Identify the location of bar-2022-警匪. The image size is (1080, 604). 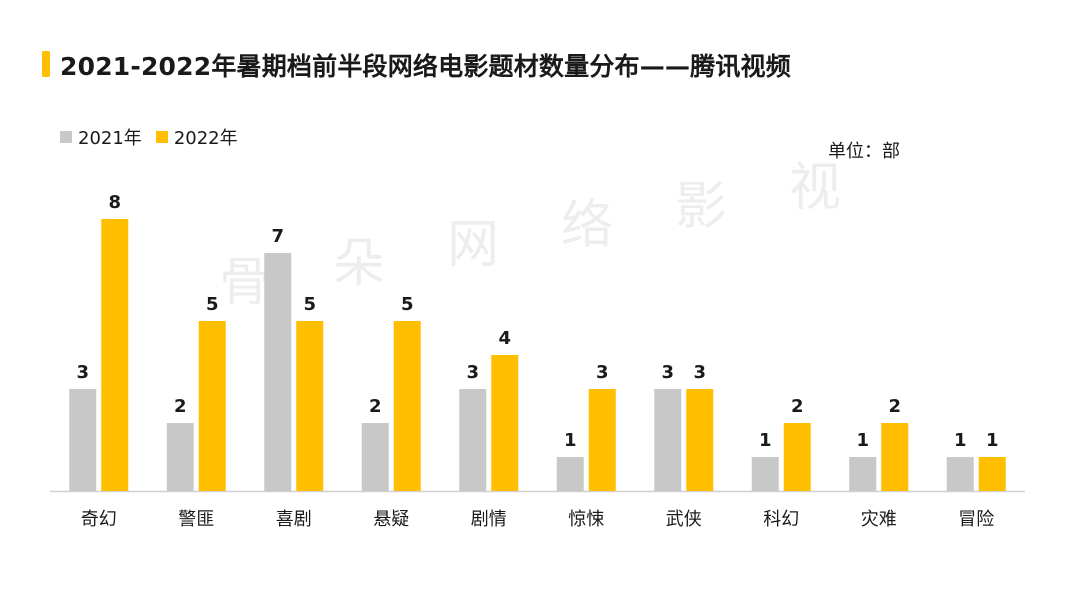
(212, 406).